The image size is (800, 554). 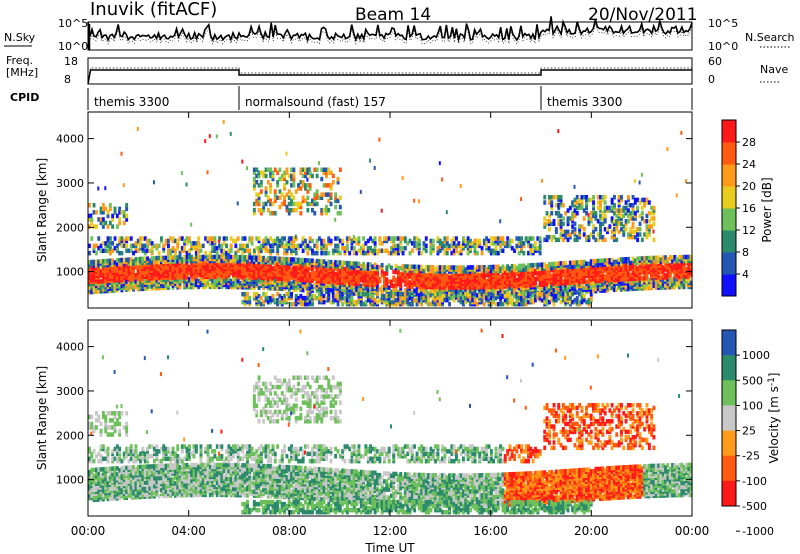 What do you see at coordinates (723, 46) in the screenshot?
I see `nsearch-ytick-bottom: 10^0` at bounding box center [723, 46].